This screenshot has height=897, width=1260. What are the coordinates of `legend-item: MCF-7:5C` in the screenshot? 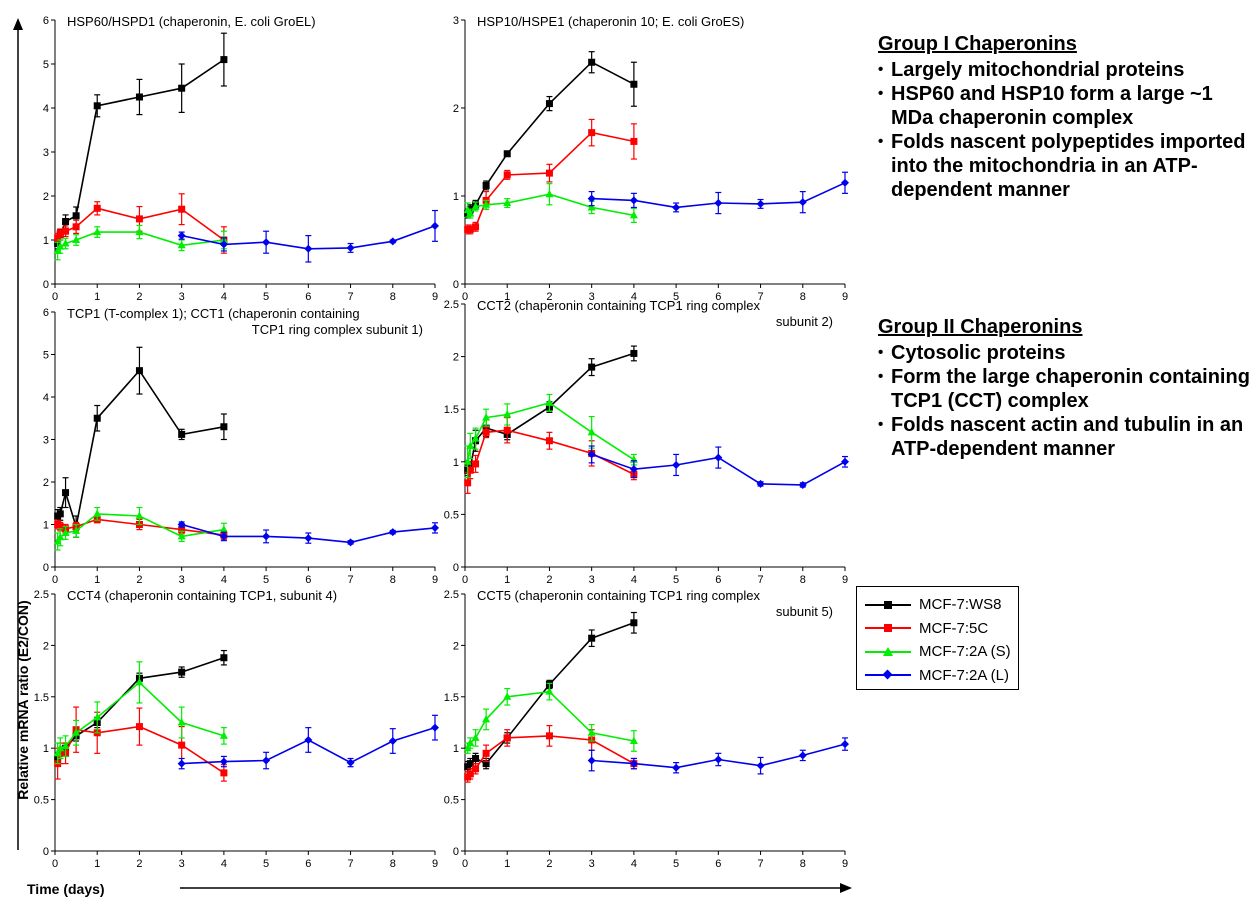 It's located at (941, 629).